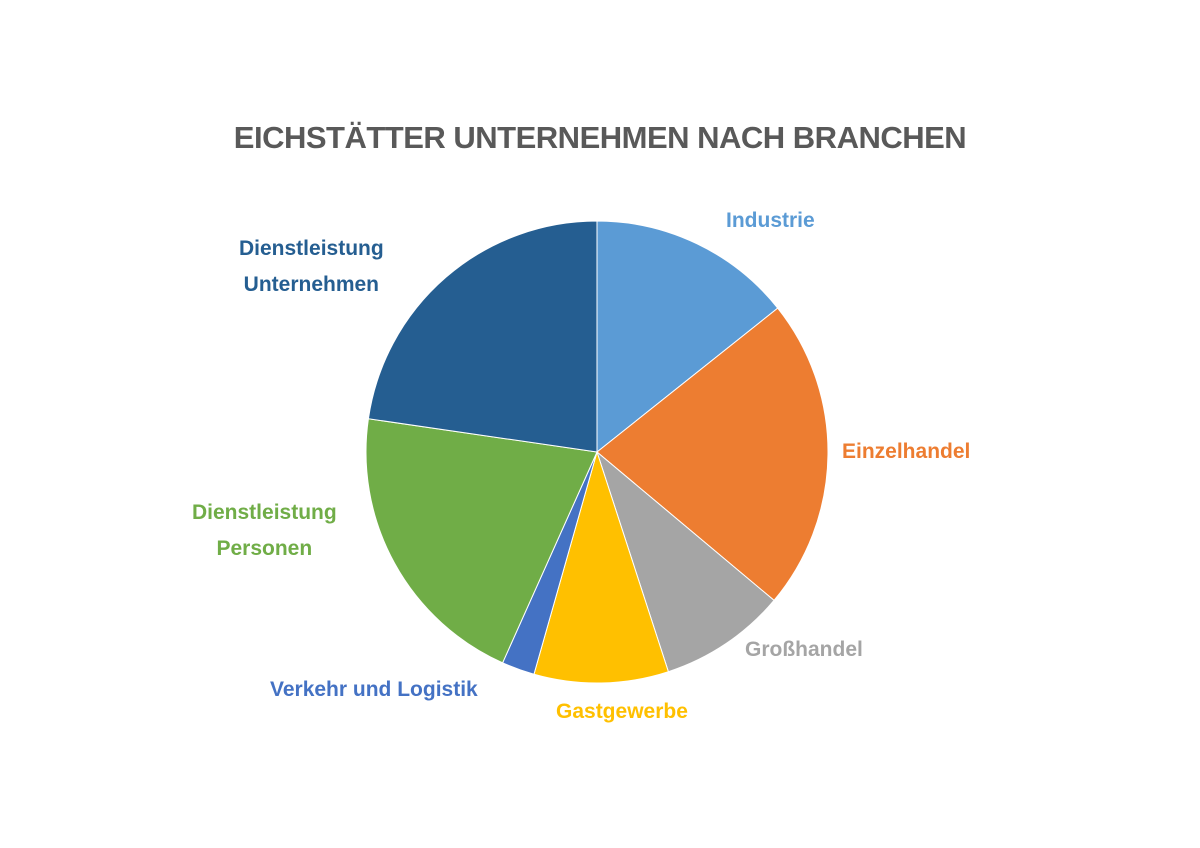  Describe the element at coordinates (685, 561) in the screenshot. I see `pie-slice-großhandel` at that location.